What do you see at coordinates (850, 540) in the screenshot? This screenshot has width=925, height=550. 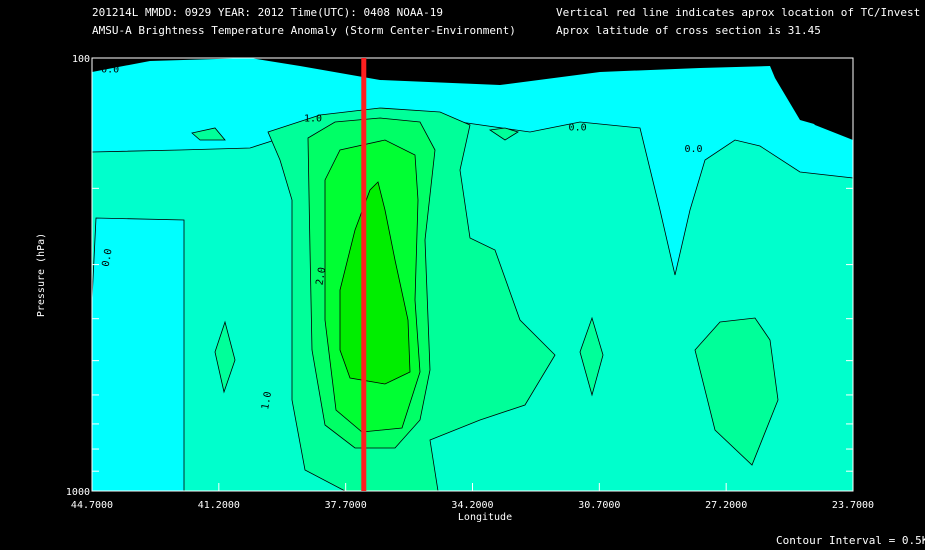 I see `contour-interval-label: Contour Interval = 0.5K` at bounding box center [850, 540].